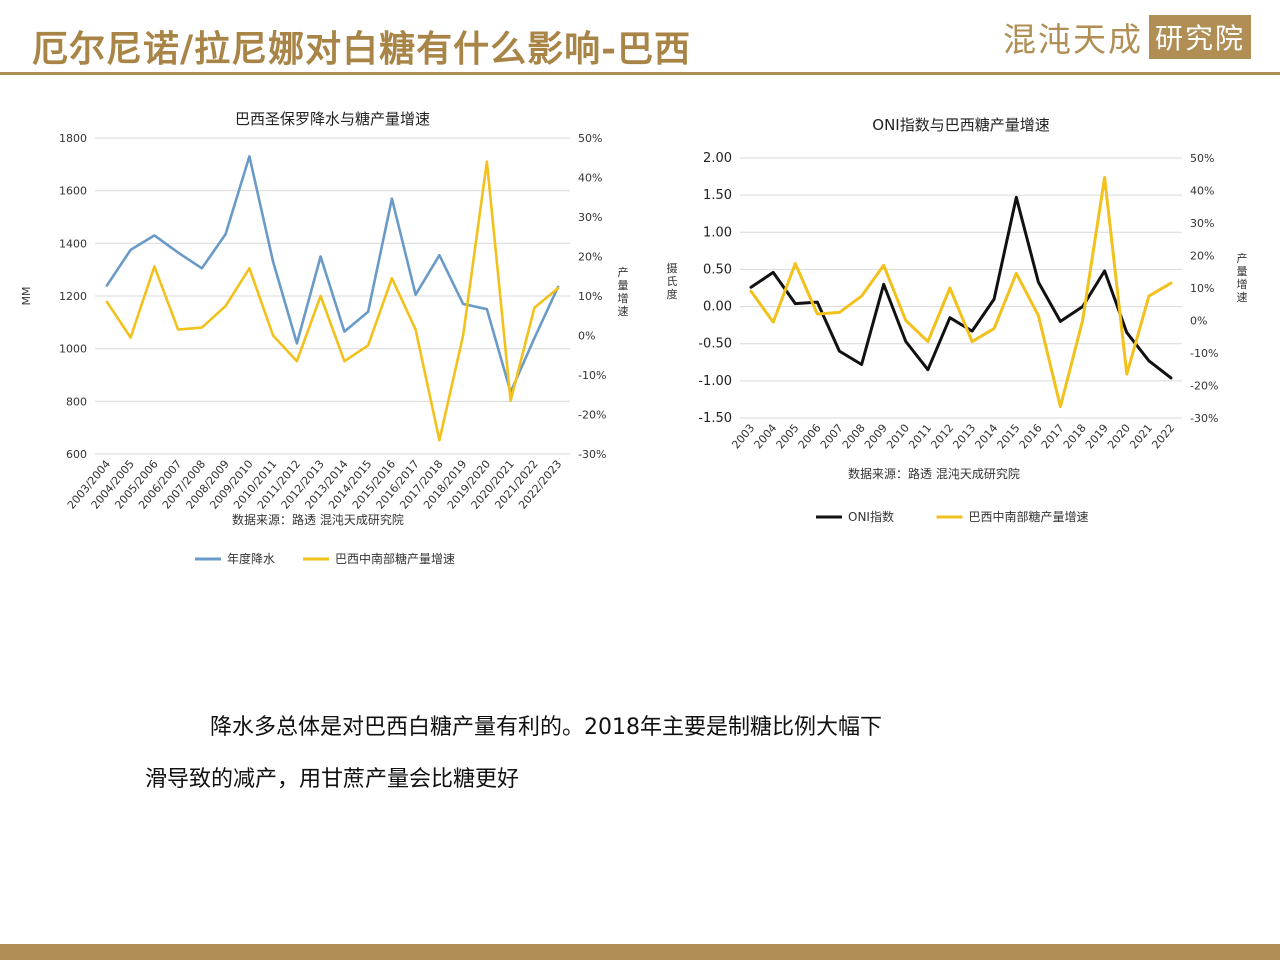  What do you see at coordinates (717, 195) in the screenshot?
I see `y-left-tick-label: 1.50` at bounding box center [717, 195].